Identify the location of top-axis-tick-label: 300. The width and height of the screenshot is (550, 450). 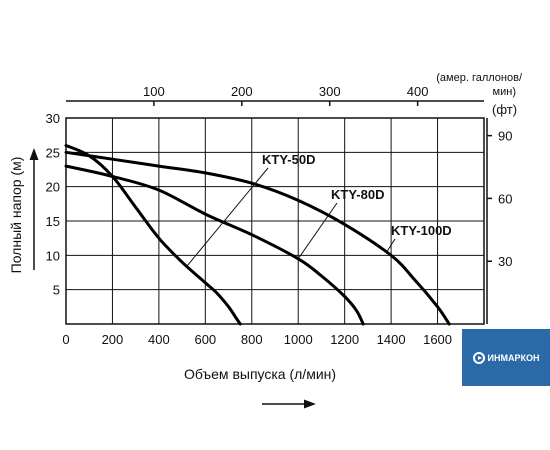
(330, 91).